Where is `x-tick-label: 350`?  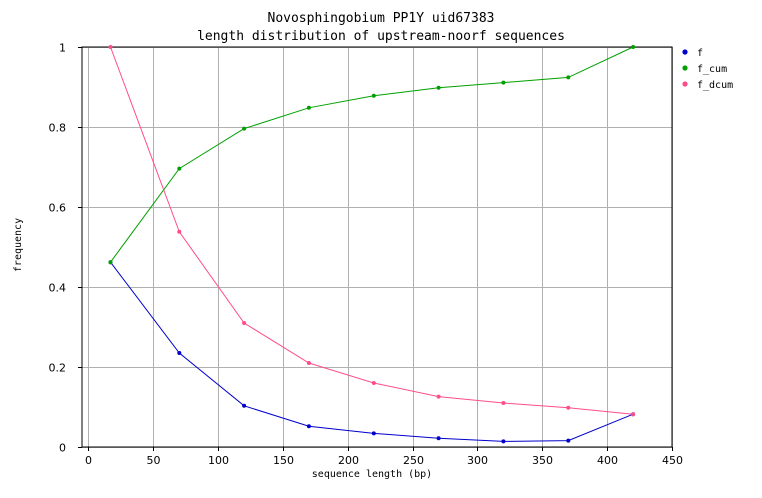 x-tick-label: 350 is located at coordinates (542, 460).